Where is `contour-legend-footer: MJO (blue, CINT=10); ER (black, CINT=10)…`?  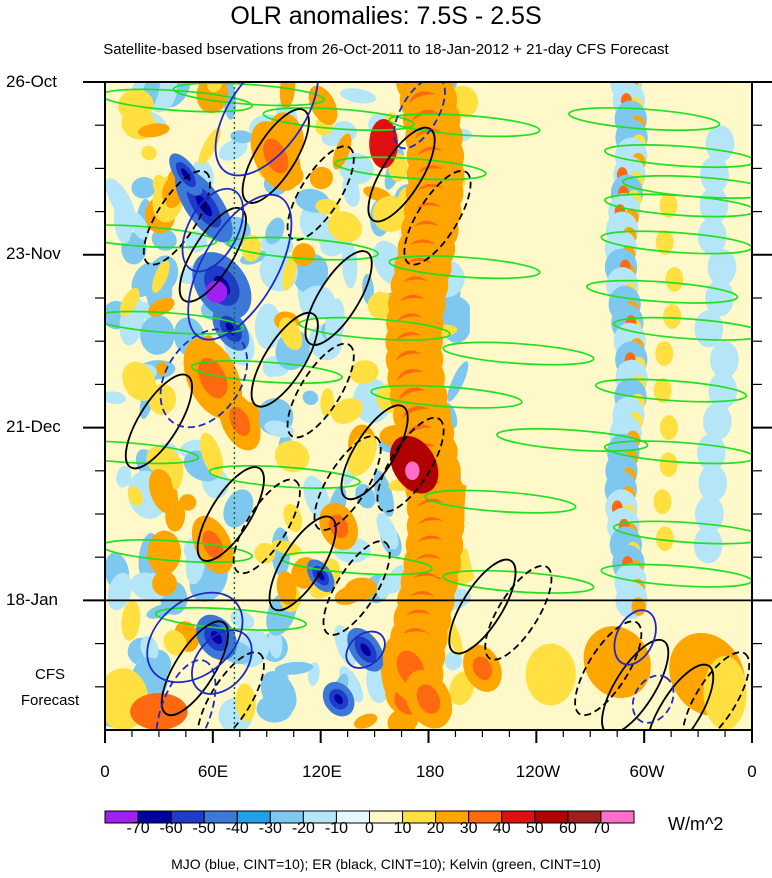
contour-legend-footer: MJO (blue, CINT=10); ER (black, CINT=10)… is located at coordinates (386, 864).